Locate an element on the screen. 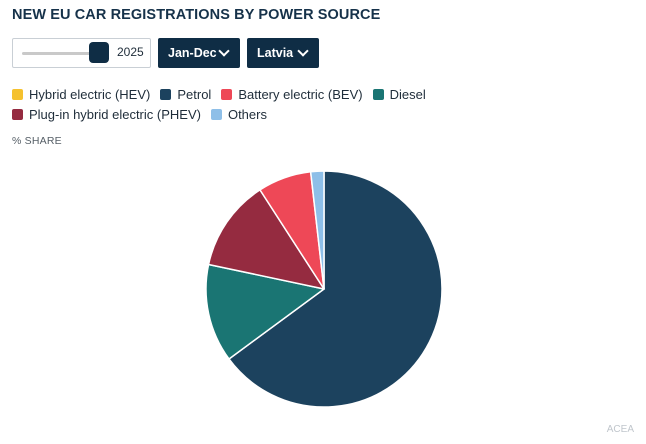 The image size is (646, 444). legend-item: Hybrid electric (HEV) is located at coordinates (81, 94).